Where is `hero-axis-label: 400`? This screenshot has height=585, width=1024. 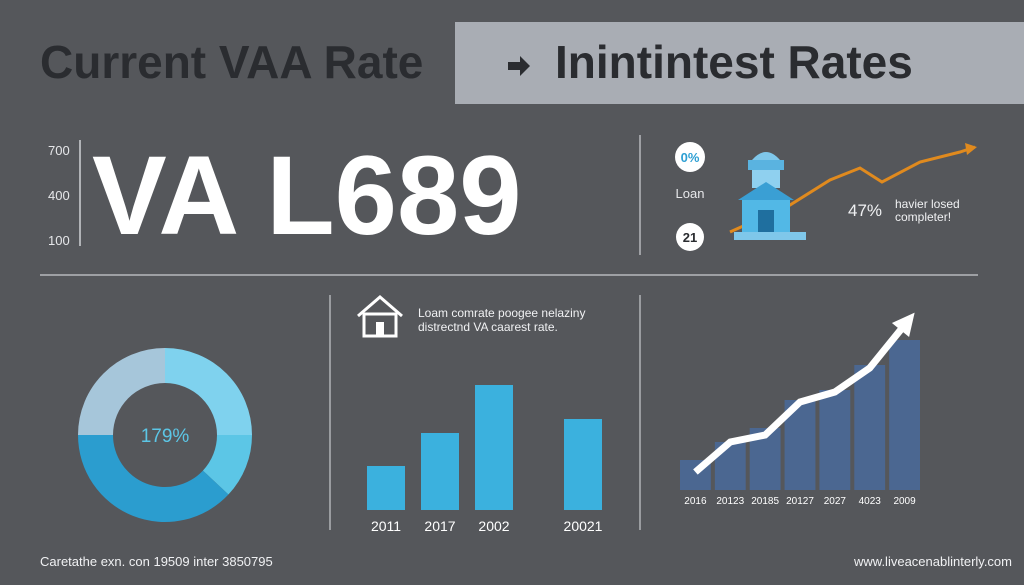
hero-axis-label: 400 is located at coordinates (59, 195).